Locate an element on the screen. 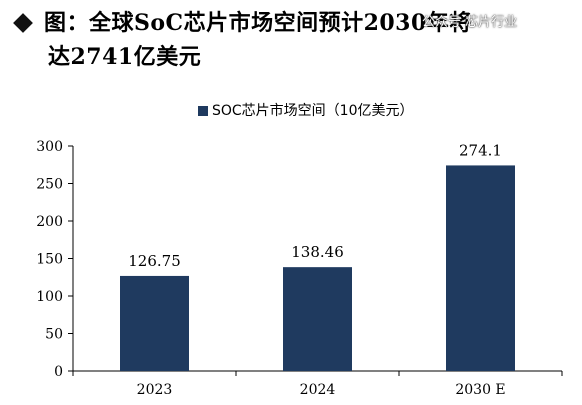  y-tick-label: 250 is located at coordinates (49, 185).